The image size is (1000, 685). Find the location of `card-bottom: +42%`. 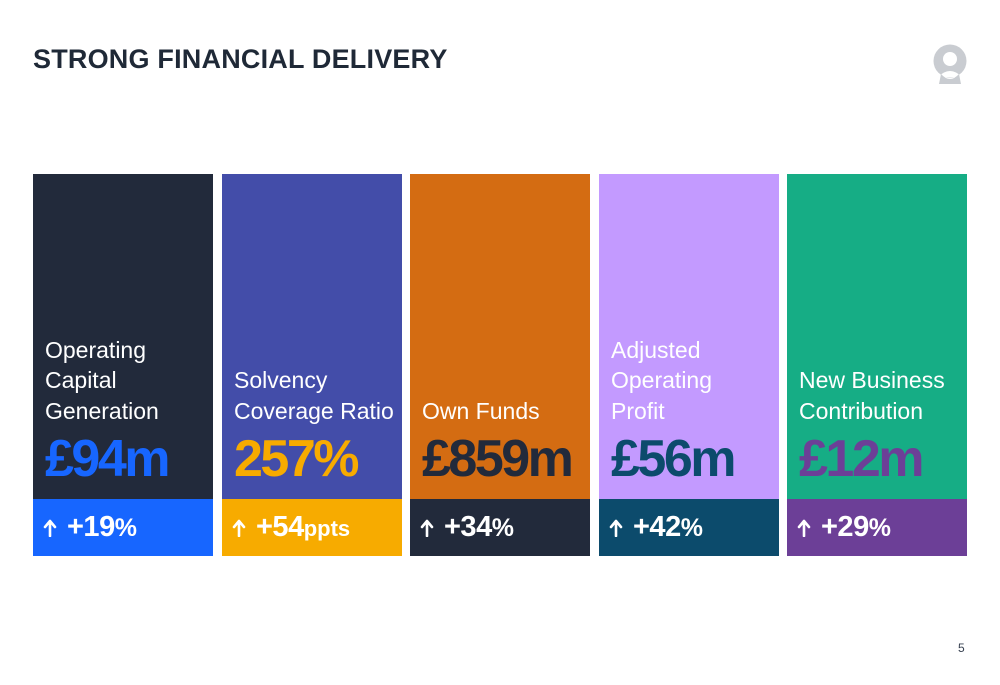

card-bottom: +42% is located at coordinates (689, 527).